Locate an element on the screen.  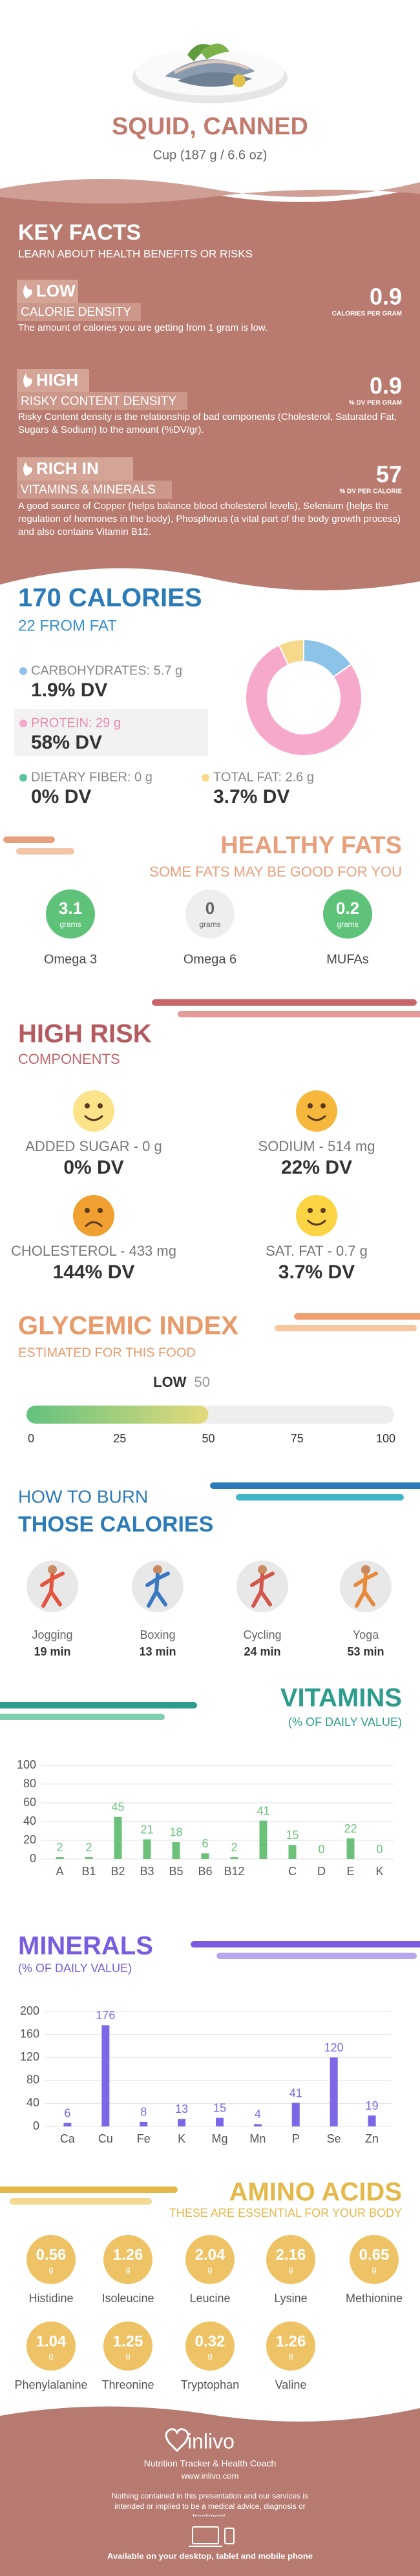
devices-icon is located at coordinates (212, 2536).